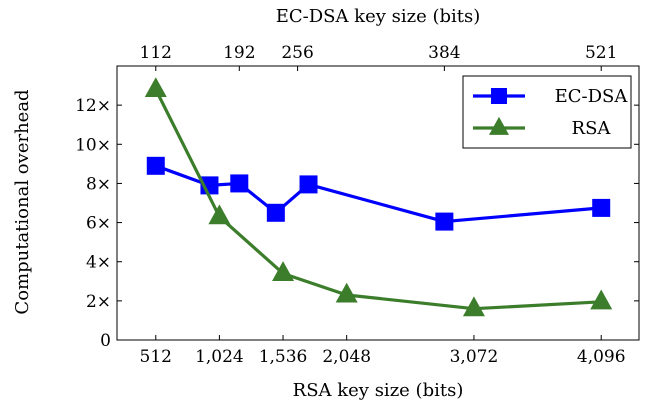 Image resolution: width=648 pixels, height=408 pixels. Describe the element at coordinates (474, 357) in the screenshot. I see `x-tick-label: 3,072` at that location.